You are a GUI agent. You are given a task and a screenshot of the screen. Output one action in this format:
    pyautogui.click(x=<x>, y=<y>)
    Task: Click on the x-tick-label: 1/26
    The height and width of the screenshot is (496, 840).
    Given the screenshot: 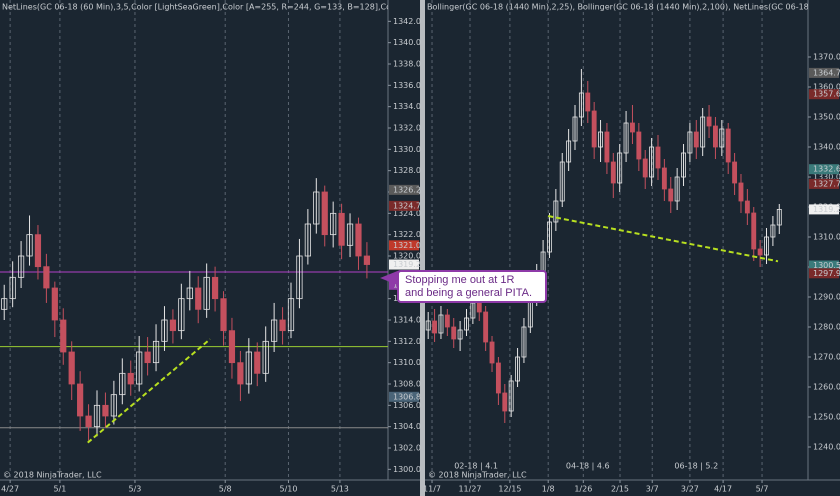 What is the action you would take?
    pyautogui.click(x=583, y=489)
    